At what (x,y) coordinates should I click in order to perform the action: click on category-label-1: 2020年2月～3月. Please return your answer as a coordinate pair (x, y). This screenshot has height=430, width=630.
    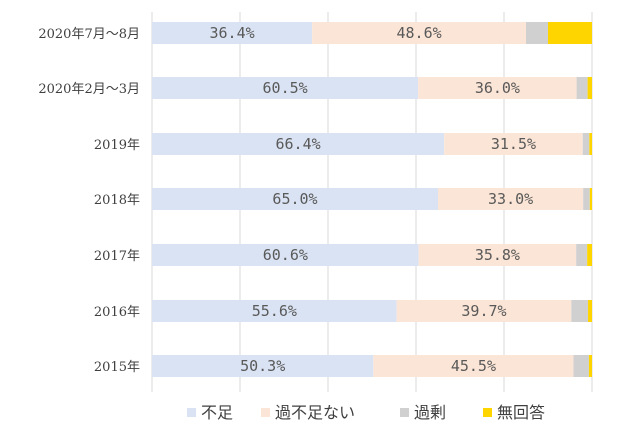
    Looking at the image, I should click on (89, 89).